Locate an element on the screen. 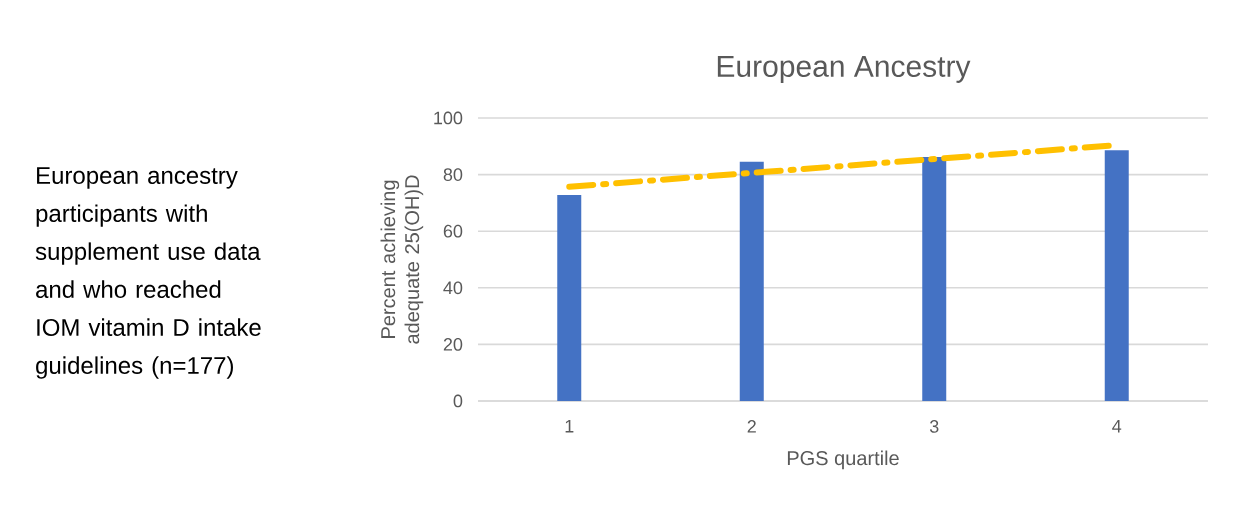 The image size is (1248, 529). y-tick-label: 100 is located at coordinates (448, 118).